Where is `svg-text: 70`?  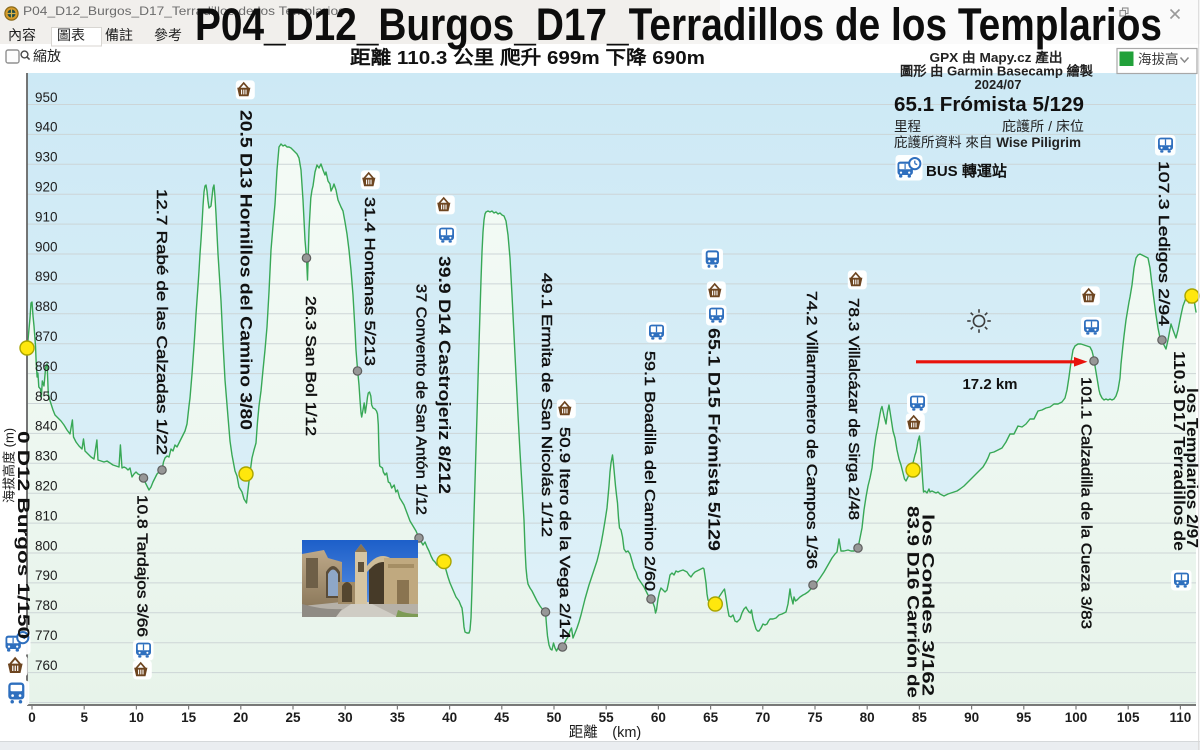 svg-text: 70 is located at coordinates (762, 717).